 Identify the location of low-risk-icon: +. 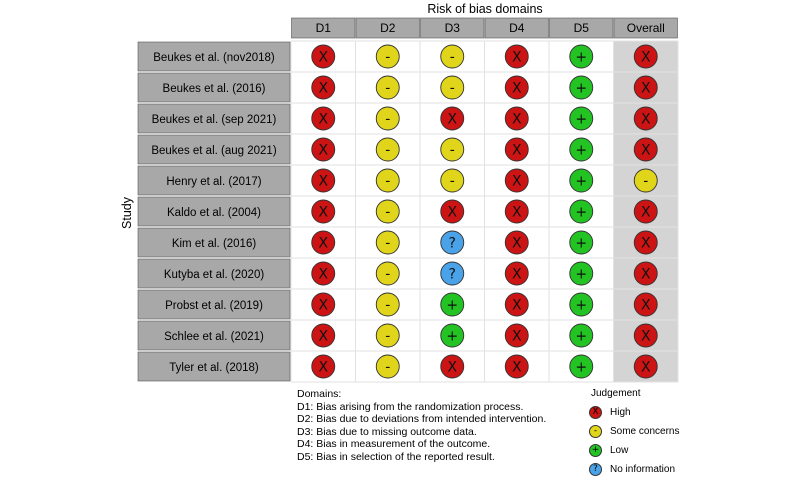
(595, 450).